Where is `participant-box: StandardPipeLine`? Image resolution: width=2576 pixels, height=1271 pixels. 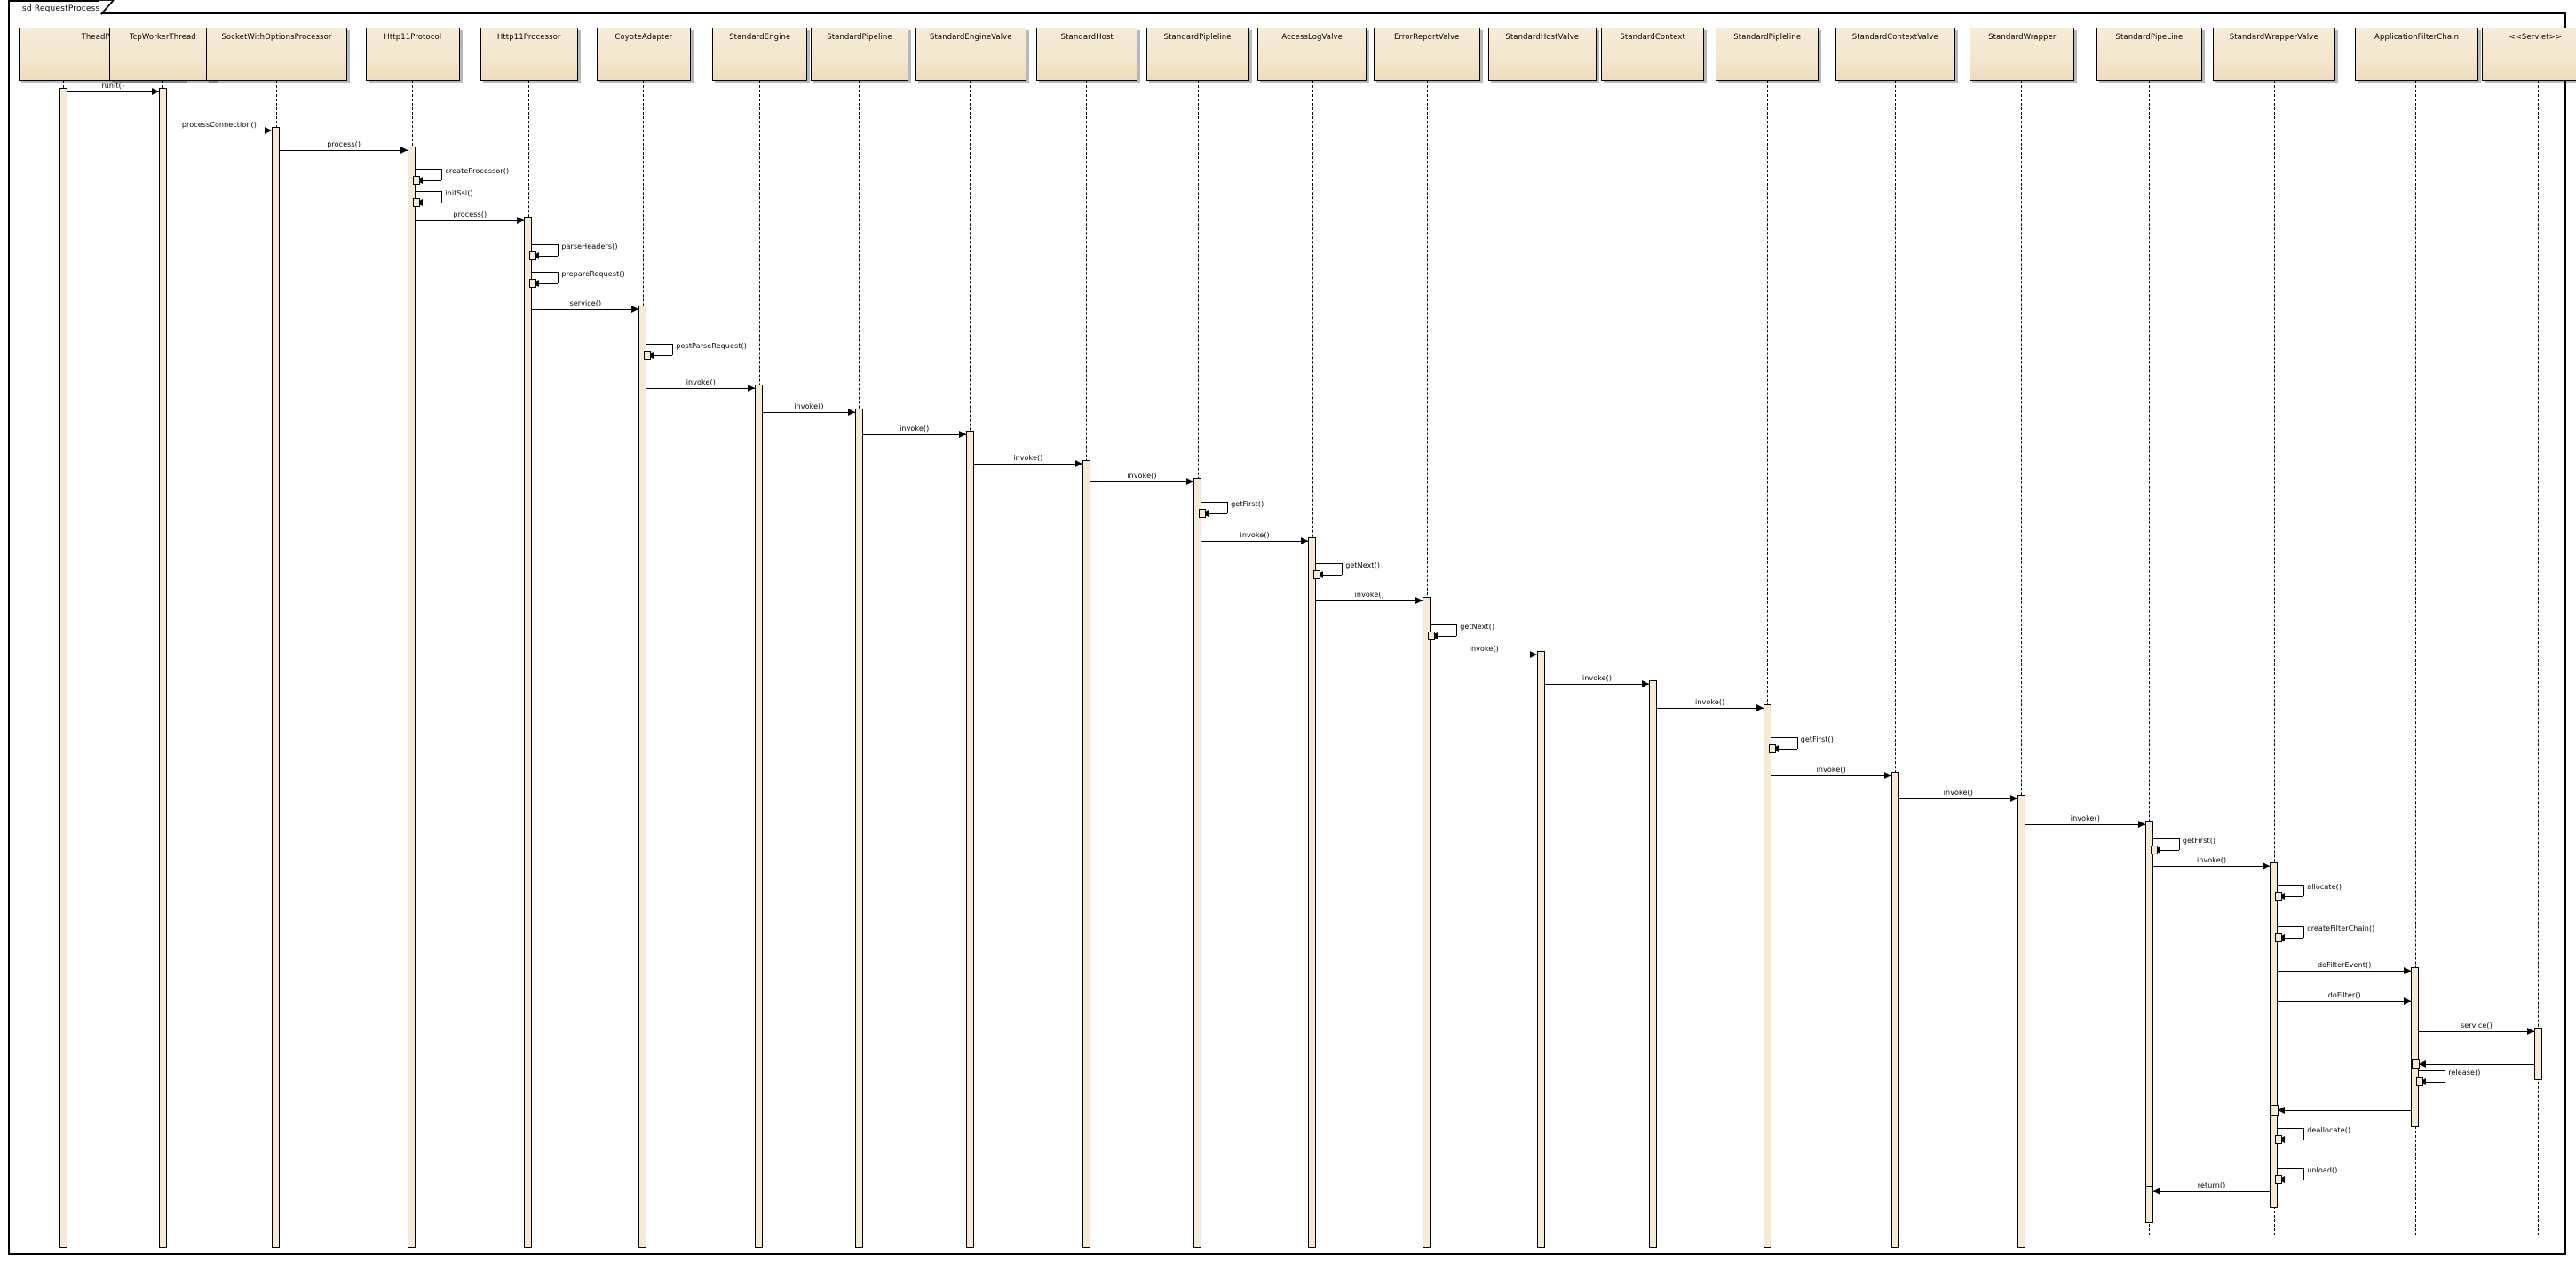
participant-box: StandardPipeLine is located at coordinates (2149, 54).